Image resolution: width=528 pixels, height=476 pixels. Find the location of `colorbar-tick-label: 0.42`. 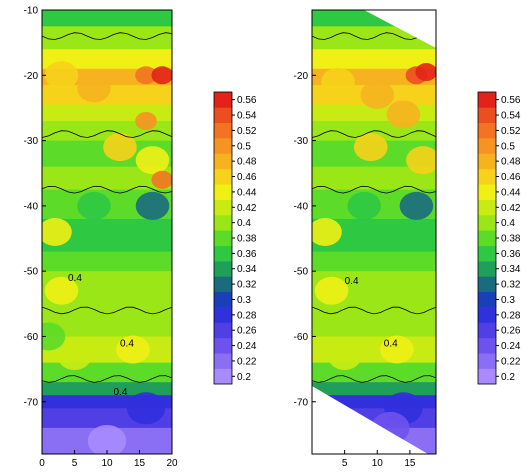

colorbar-tick-label: 0.42 is located at coordinates (247, 208).